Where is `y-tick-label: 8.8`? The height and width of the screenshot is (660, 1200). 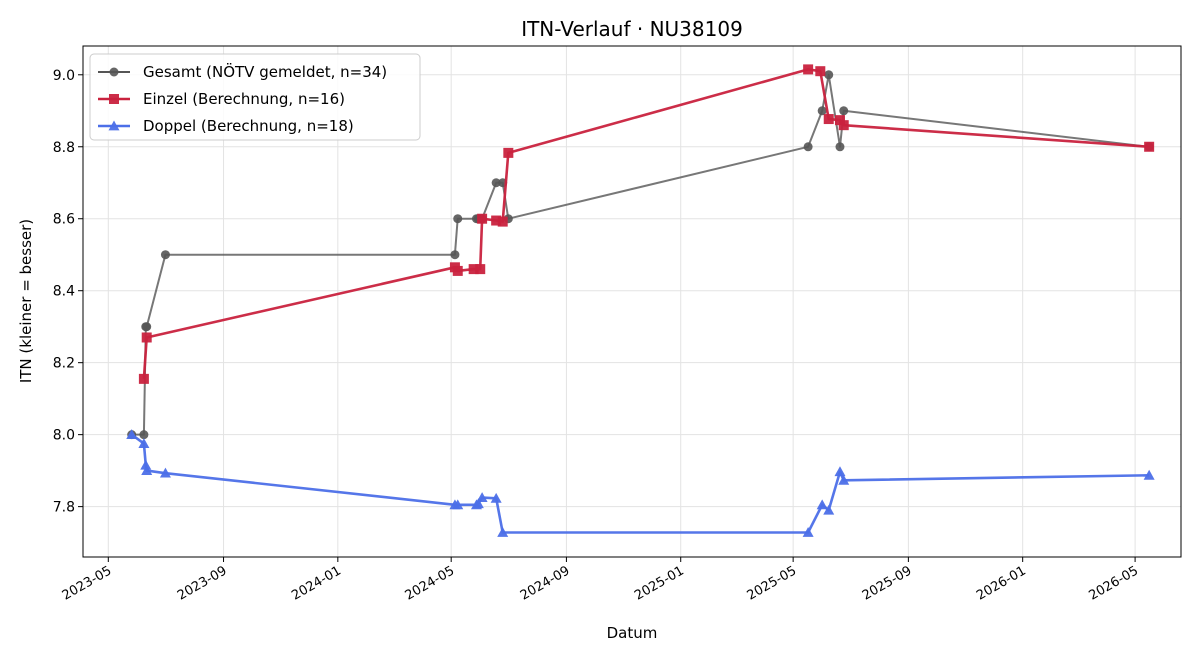 y-tick-label: 8.8 is located at coordinates (64, 148).